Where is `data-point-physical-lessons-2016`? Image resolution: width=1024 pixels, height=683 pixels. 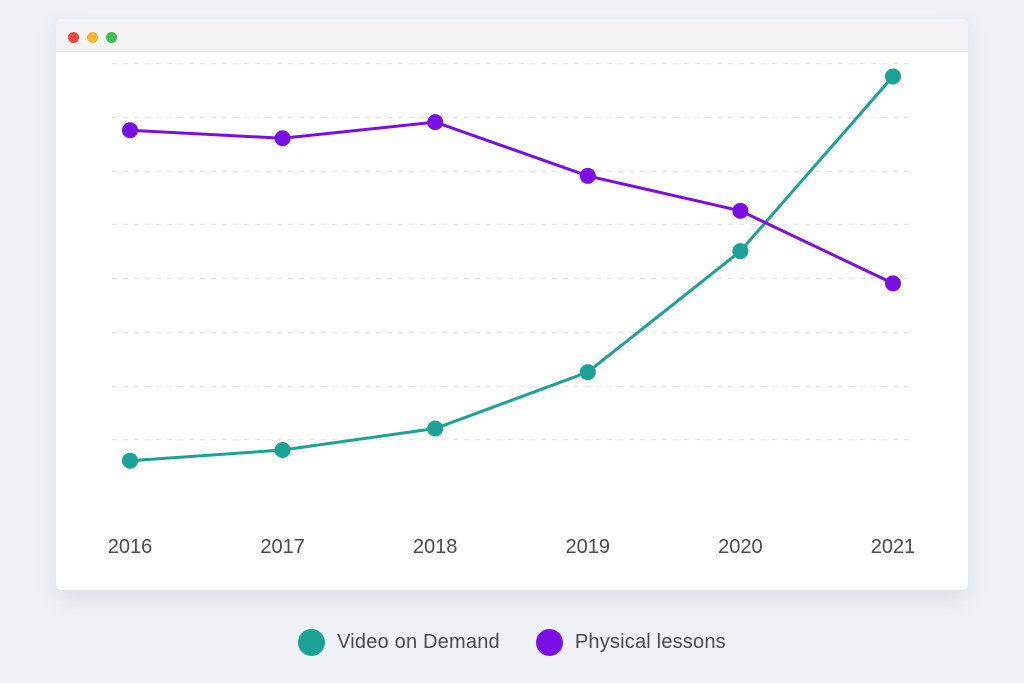
data-point-physical-lessons-2016 is located at coordinates (130, 130).